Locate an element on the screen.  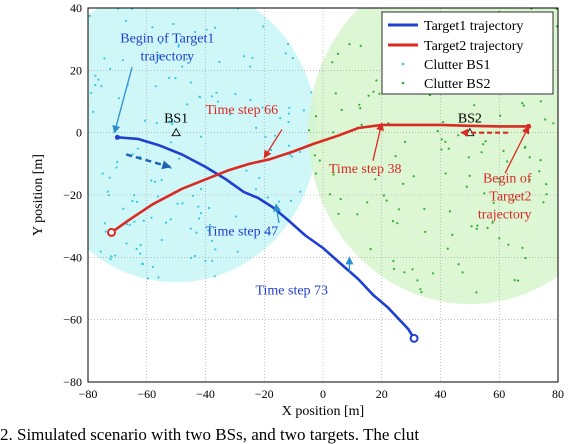
ts38-annotation: Time step 38 is located at coordinates (365, 169).